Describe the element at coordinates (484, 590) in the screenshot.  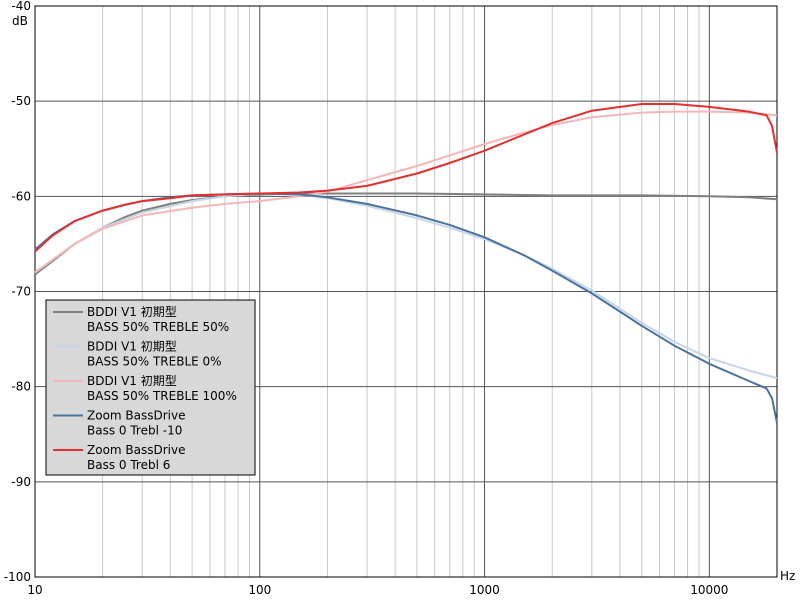
I see `x-tick-label: 1000` at that location.